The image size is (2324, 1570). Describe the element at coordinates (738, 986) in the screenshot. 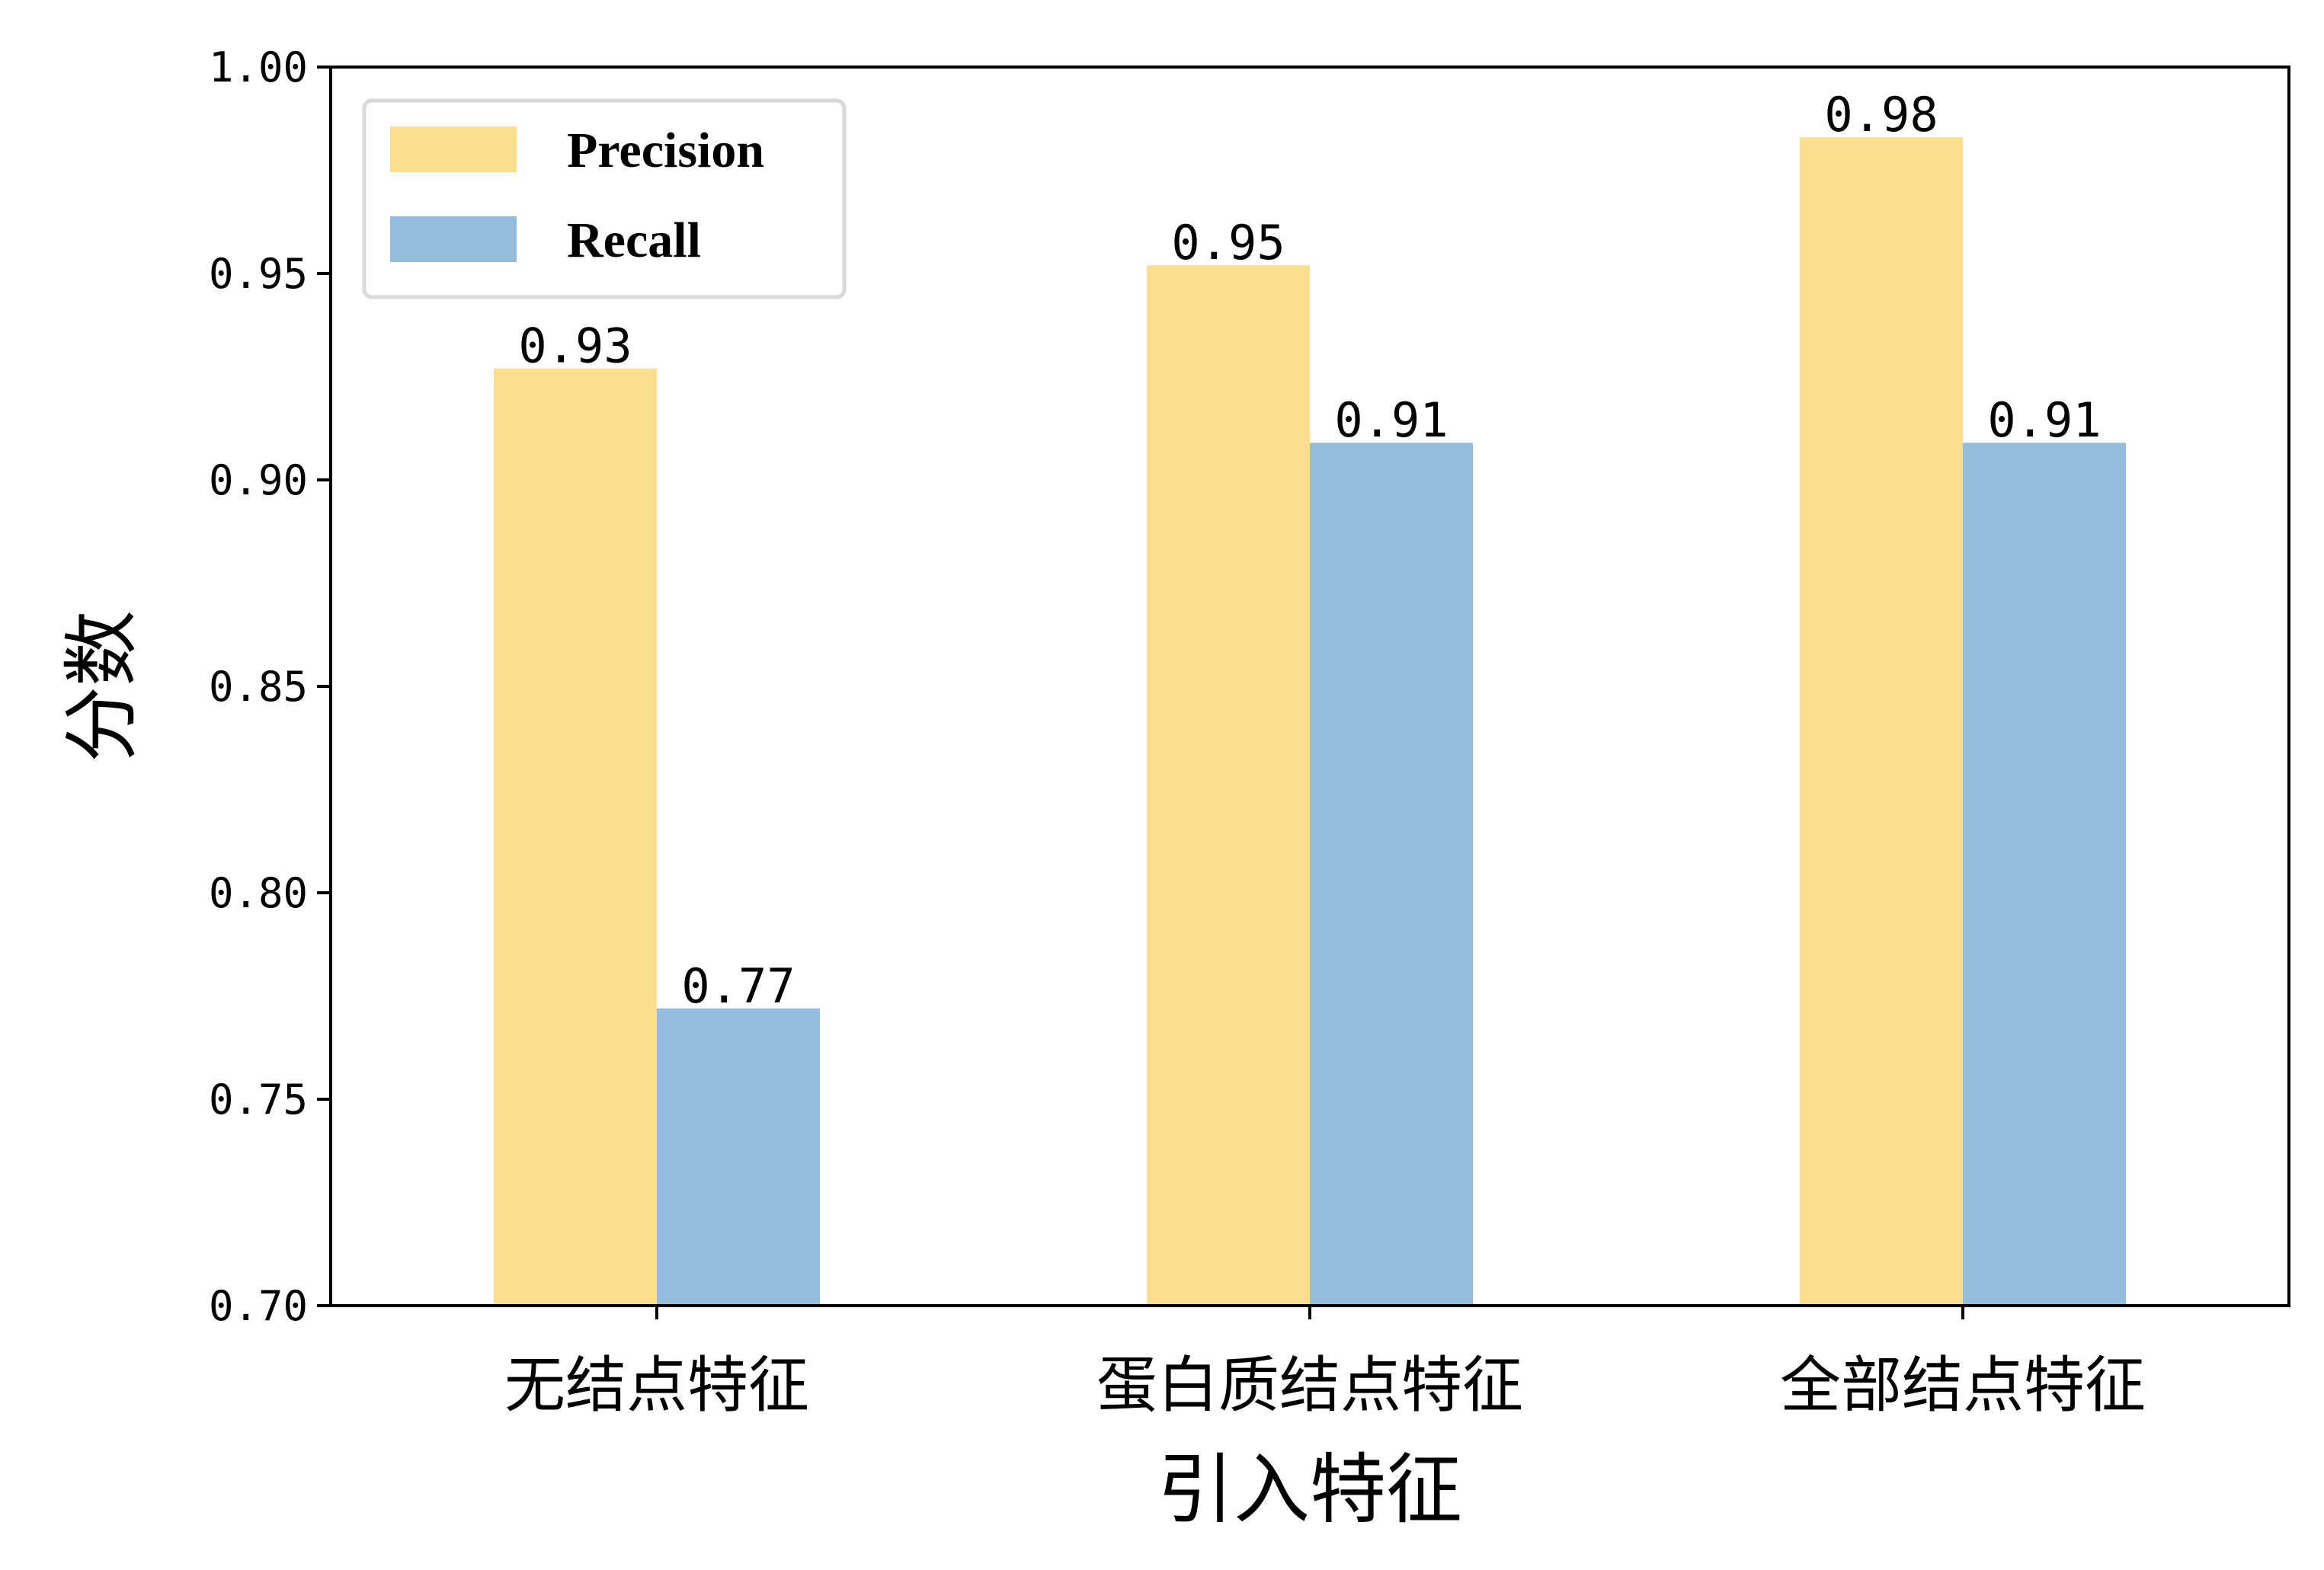

I see `value-label-recall-1: 0.77` at that location.